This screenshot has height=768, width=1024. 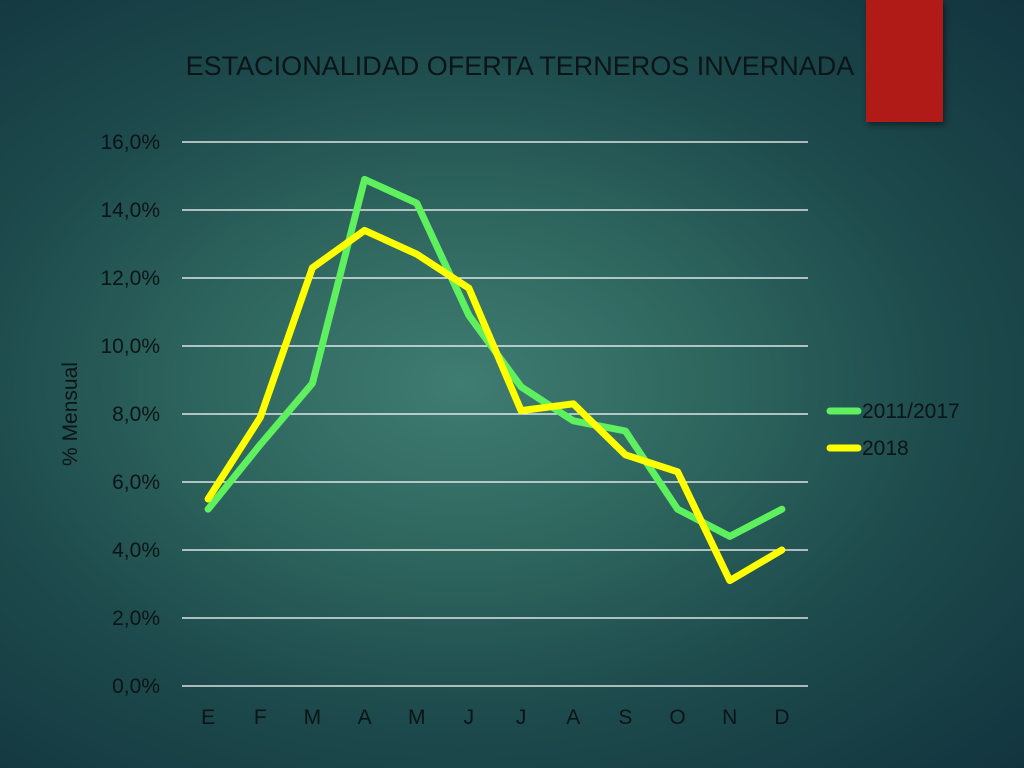 What do you see at coordinates (781, 717) in the screenshot?
I see `x-tick-label: D` at bounding box center [781, 717].